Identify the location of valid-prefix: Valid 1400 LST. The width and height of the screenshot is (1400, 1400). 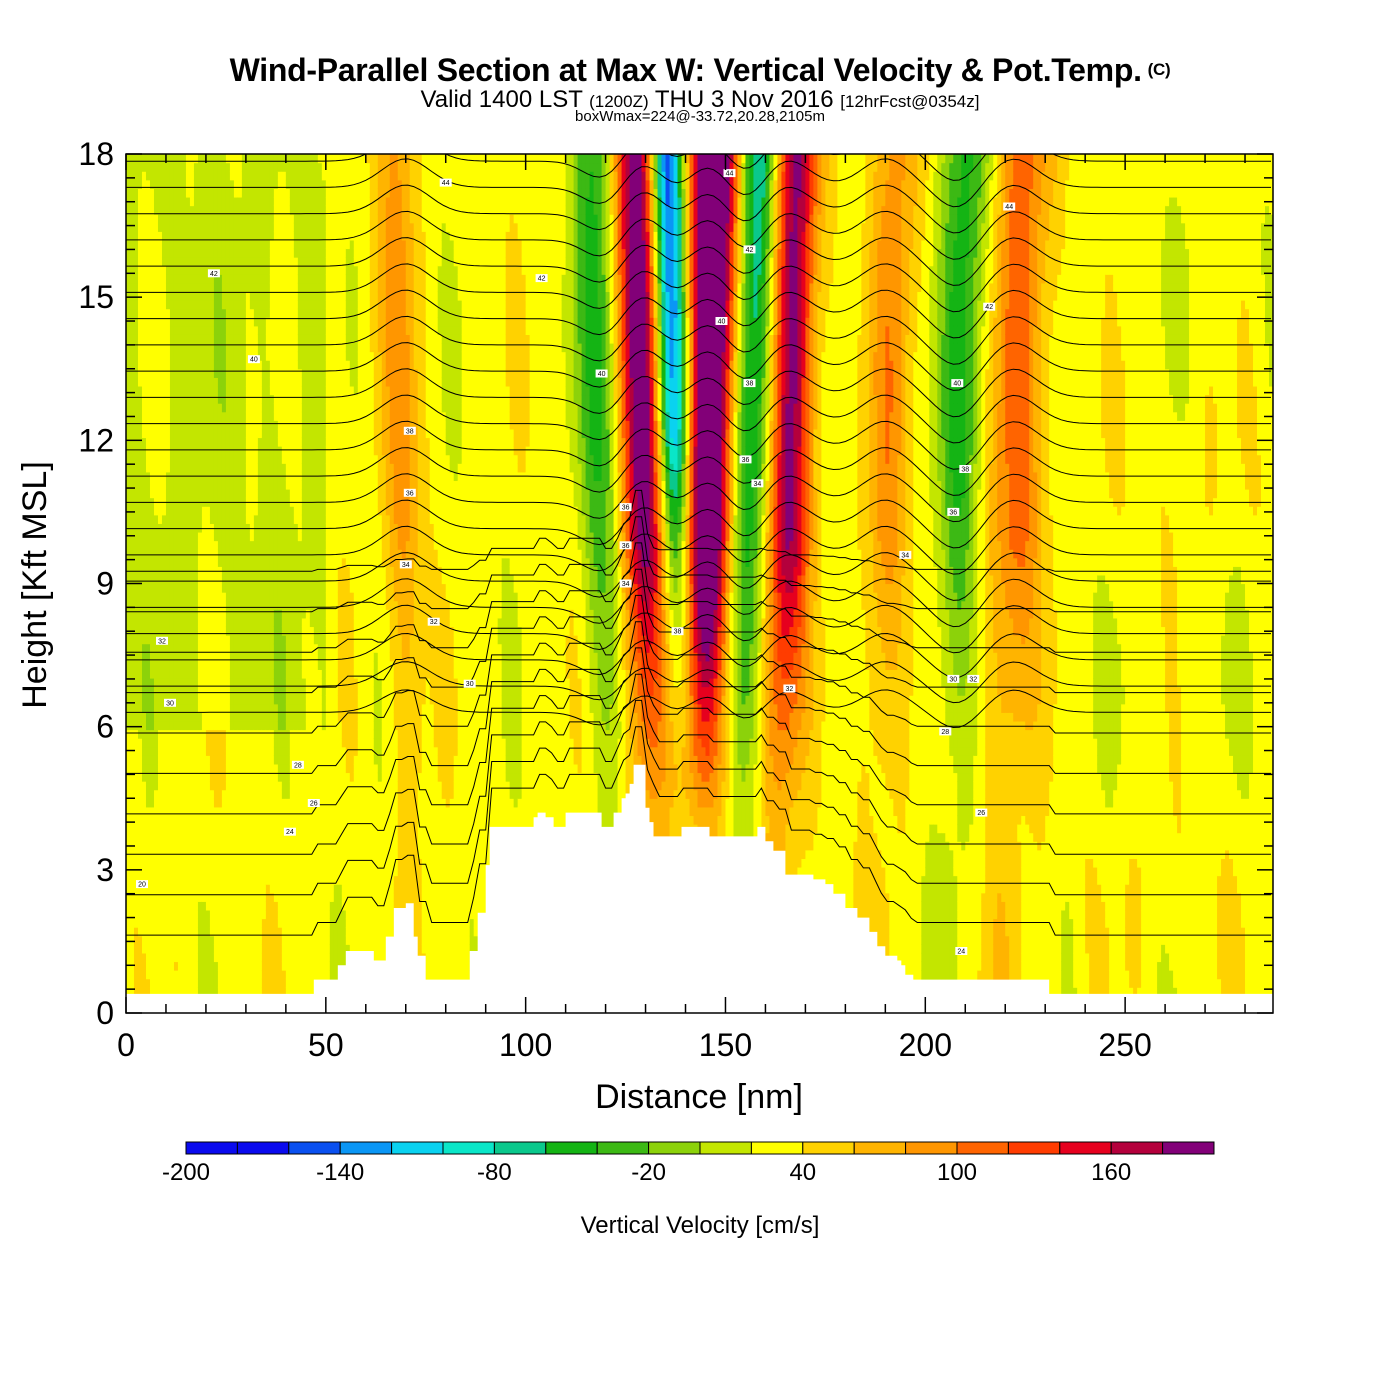
(502, 99).